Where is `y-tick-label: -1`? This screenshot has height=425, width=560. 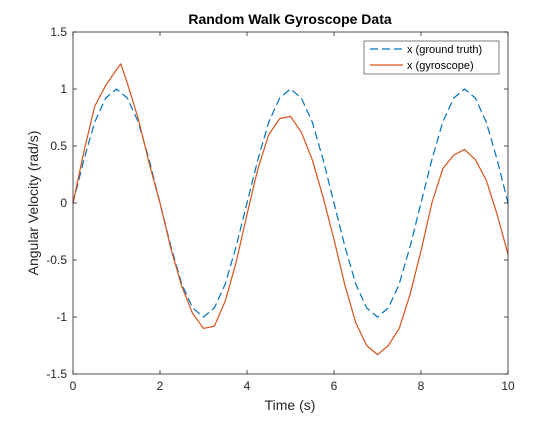 y-tick-label: -1 is located at coordinates (61, 317).